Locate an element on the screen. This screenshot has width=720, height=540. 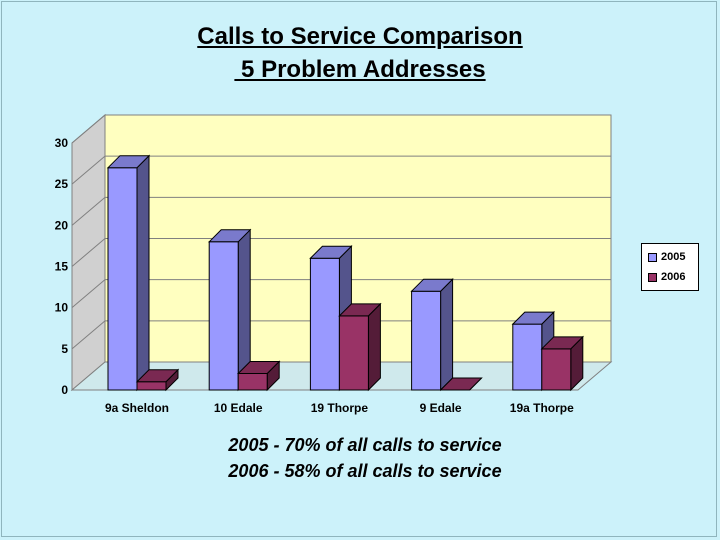
y-tick-label-0: 0 is located at coordinates (64, 390).